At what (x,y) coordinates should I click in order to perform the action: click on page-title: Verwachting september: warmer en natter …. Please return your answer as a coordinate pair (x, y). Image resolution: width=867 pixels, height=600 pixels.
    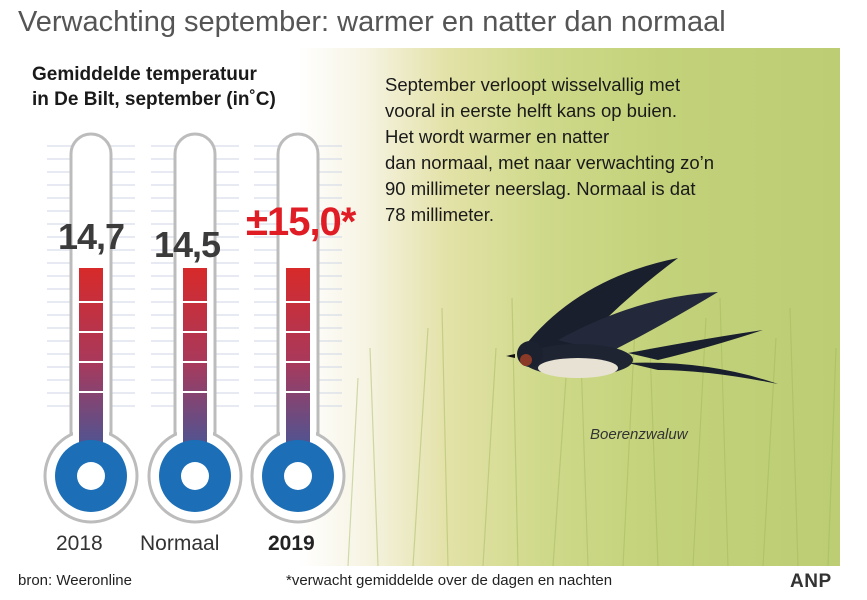
    Looking at the image, I should click on (372, 22).